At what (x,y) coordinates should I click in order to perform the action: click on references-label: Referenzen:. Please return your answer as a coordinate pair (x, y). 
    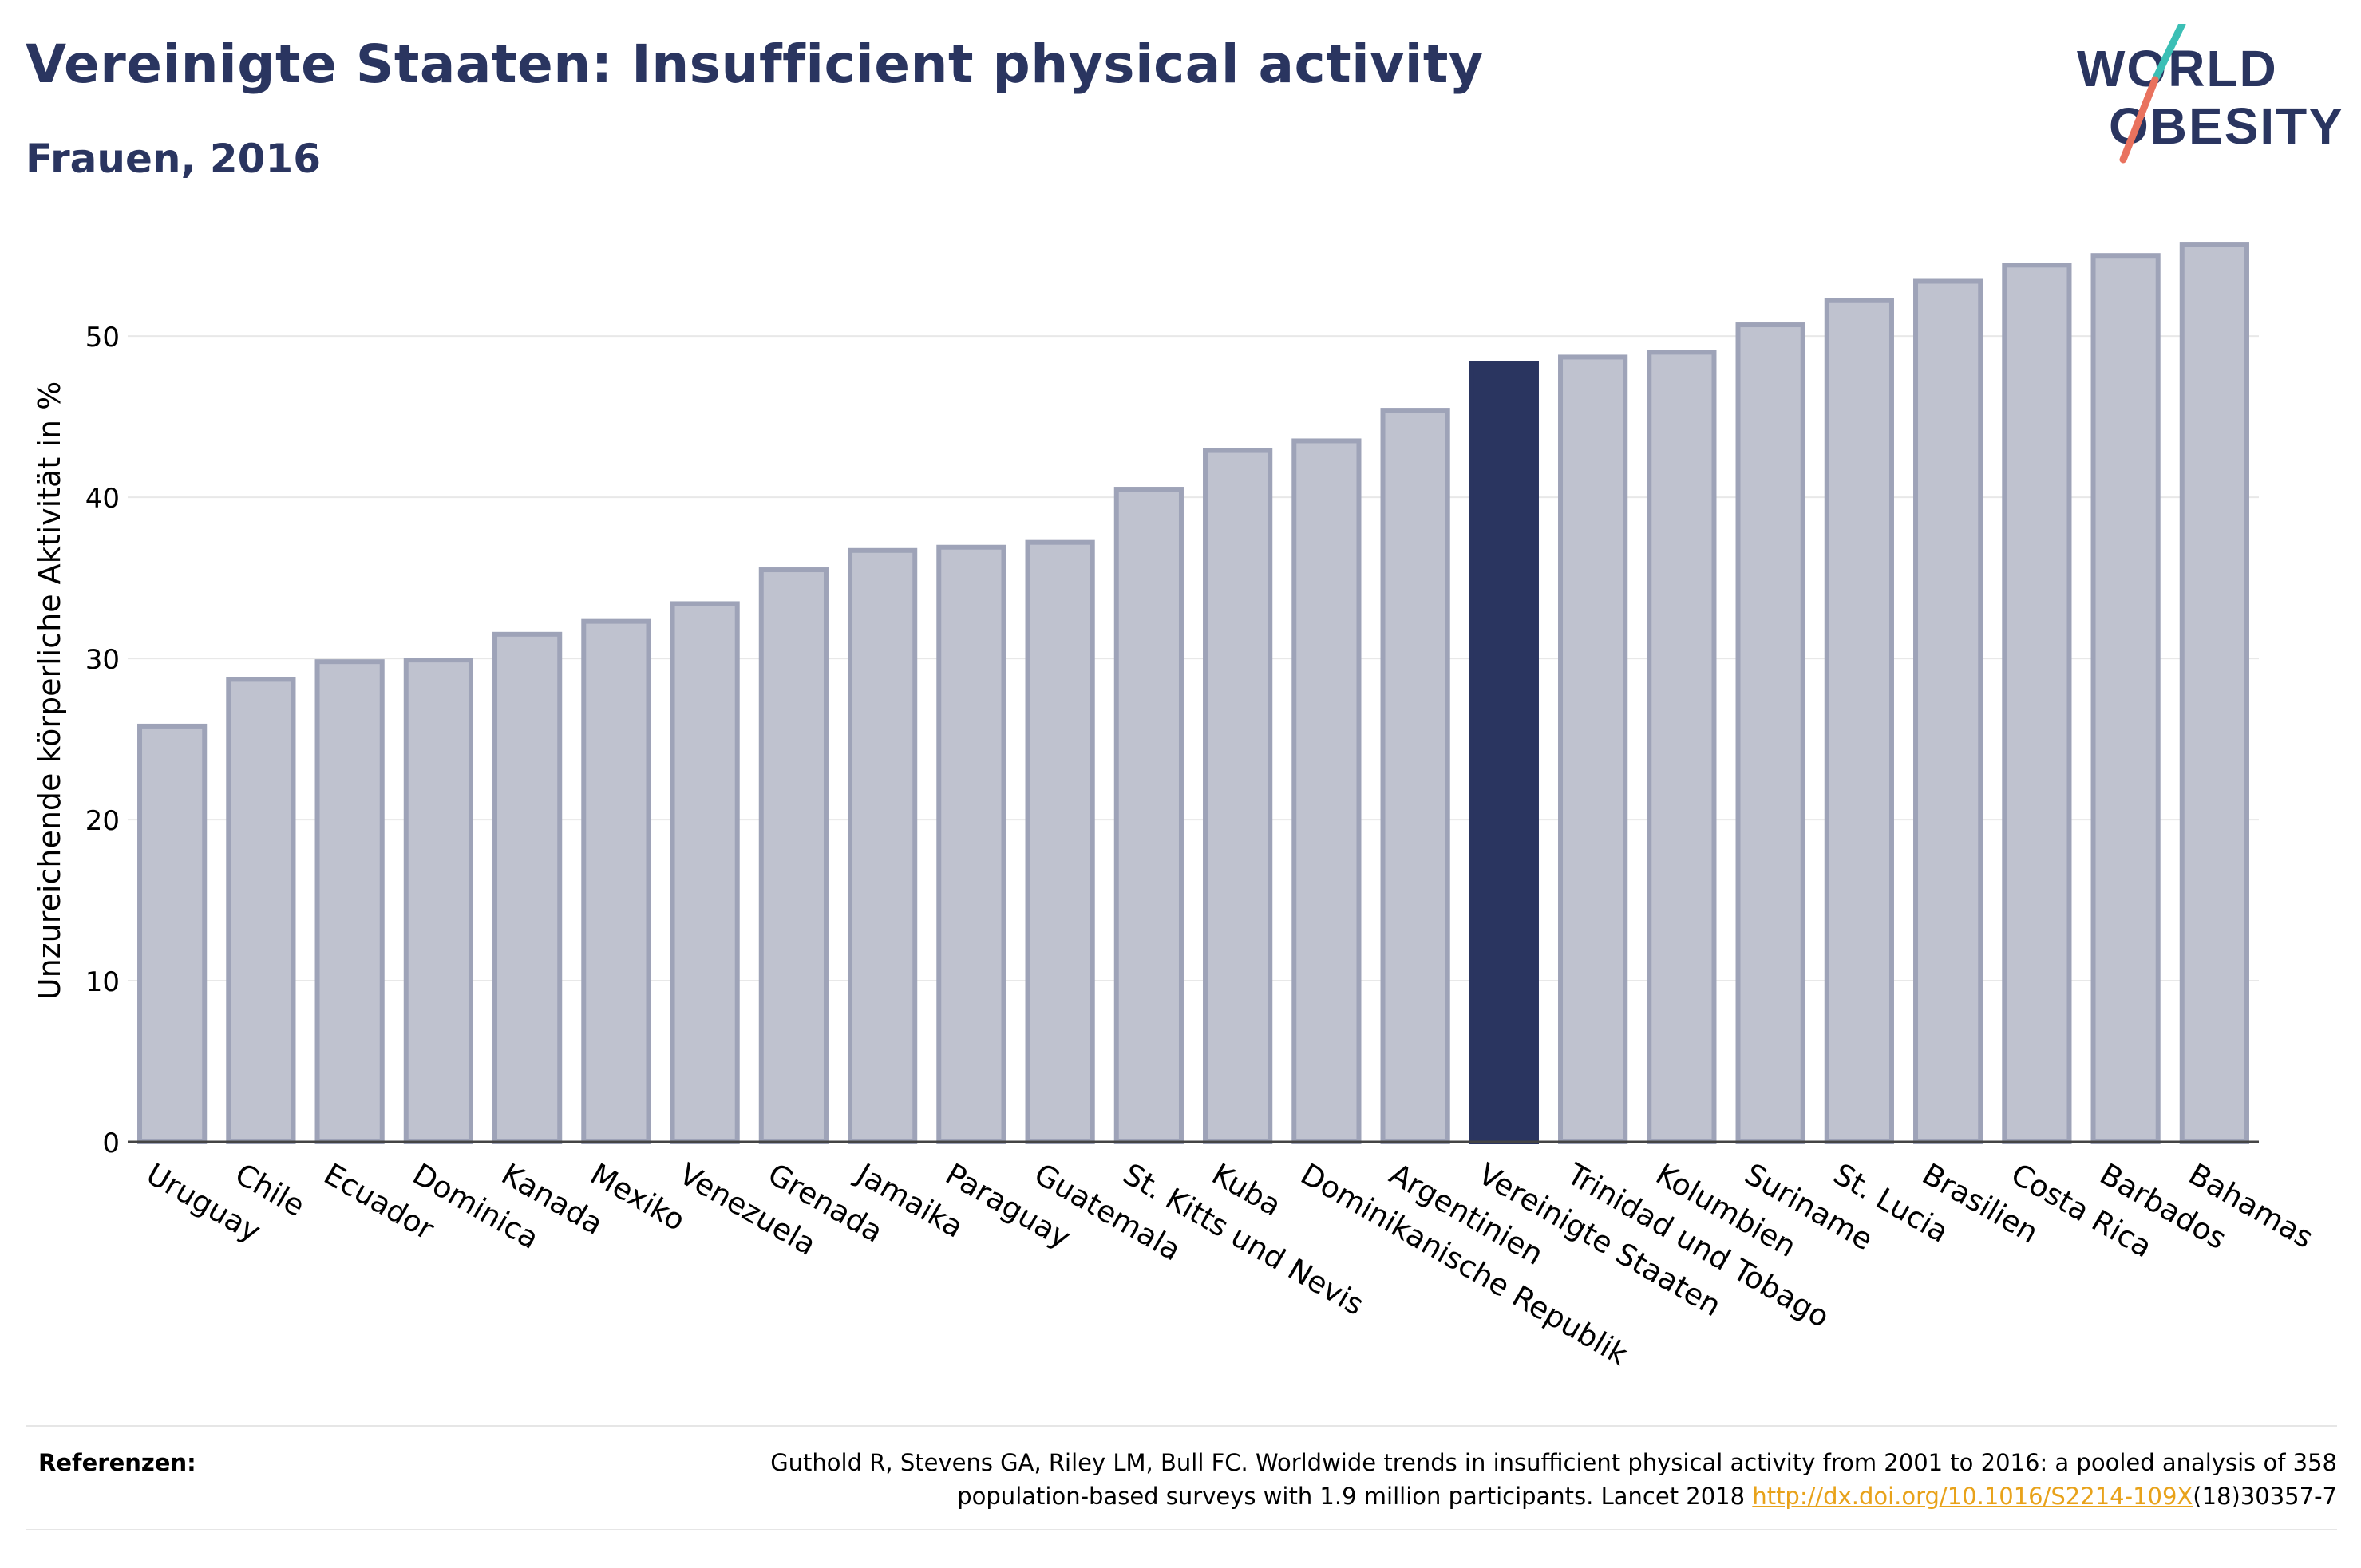
    Looking at the image, I should click on (117, 1462).